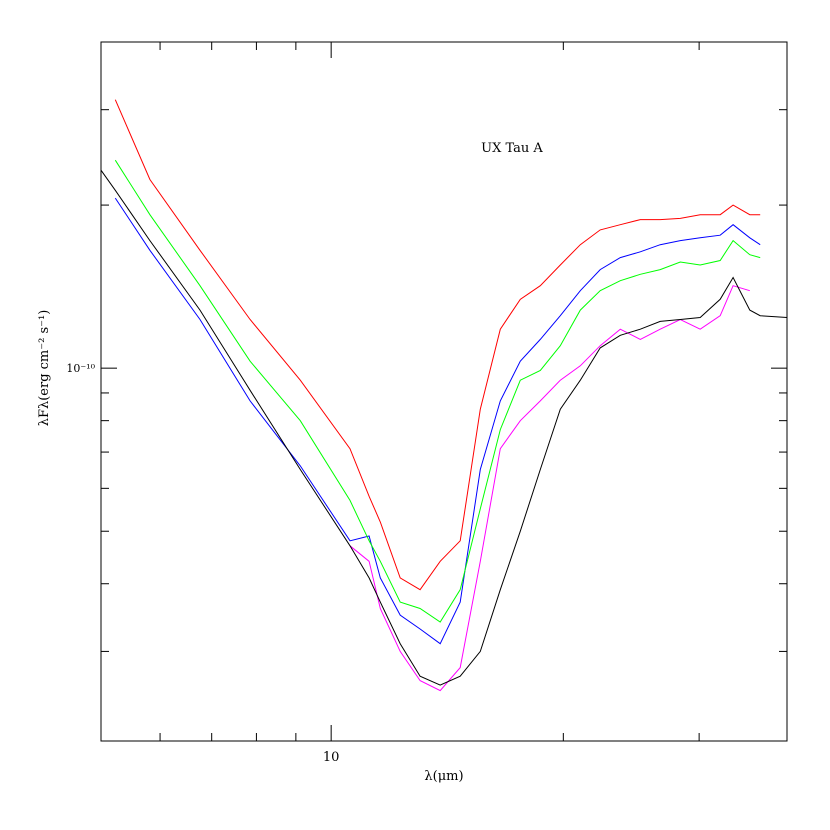 The image size is (830, 830). Describe the element at coordinates (44, 368) in the screenshot. I see `y-axis-label: λFλ(erg cm⁻² s⁻¹)` at that location.